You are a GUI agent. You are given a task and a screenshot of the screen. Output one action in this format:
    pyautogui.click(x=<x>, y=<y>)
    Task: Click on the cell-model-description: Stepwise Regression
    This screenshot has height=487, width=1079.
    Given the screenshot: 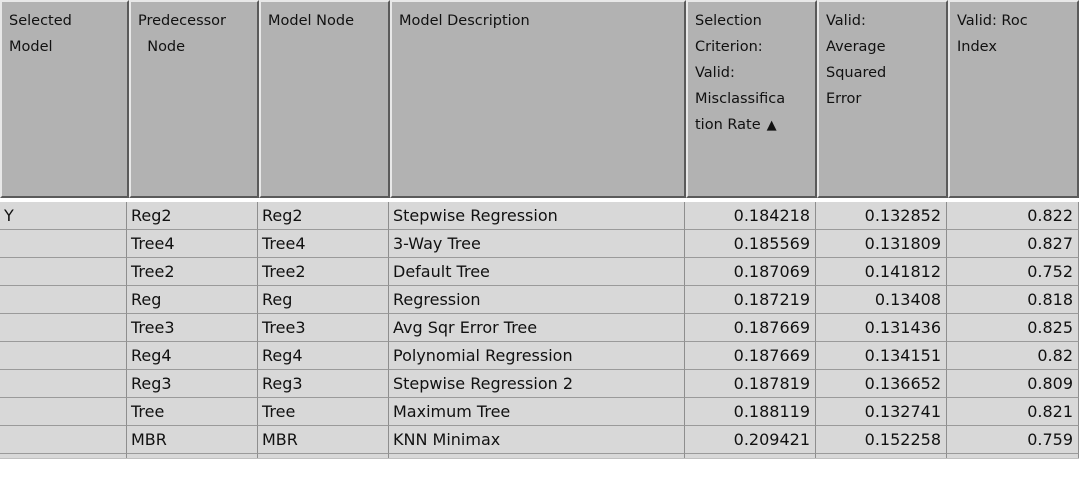 What is the action you would take?
    pyautogui.click(x=537, y=216)
    